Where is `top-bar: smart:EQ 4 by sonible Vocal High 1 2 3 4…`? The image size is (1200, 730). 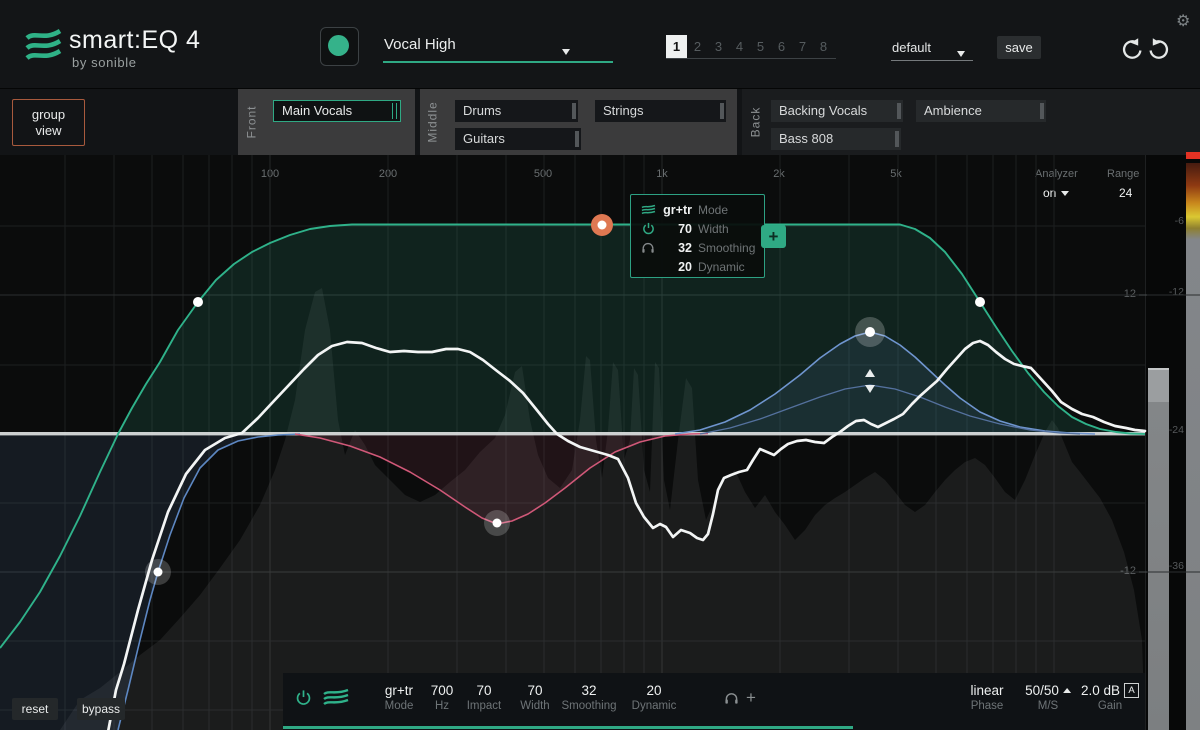 top-bar: smart:EQ 4 by sonible Vocal High 1 2 3 4… is located at coordinates (600, 44).